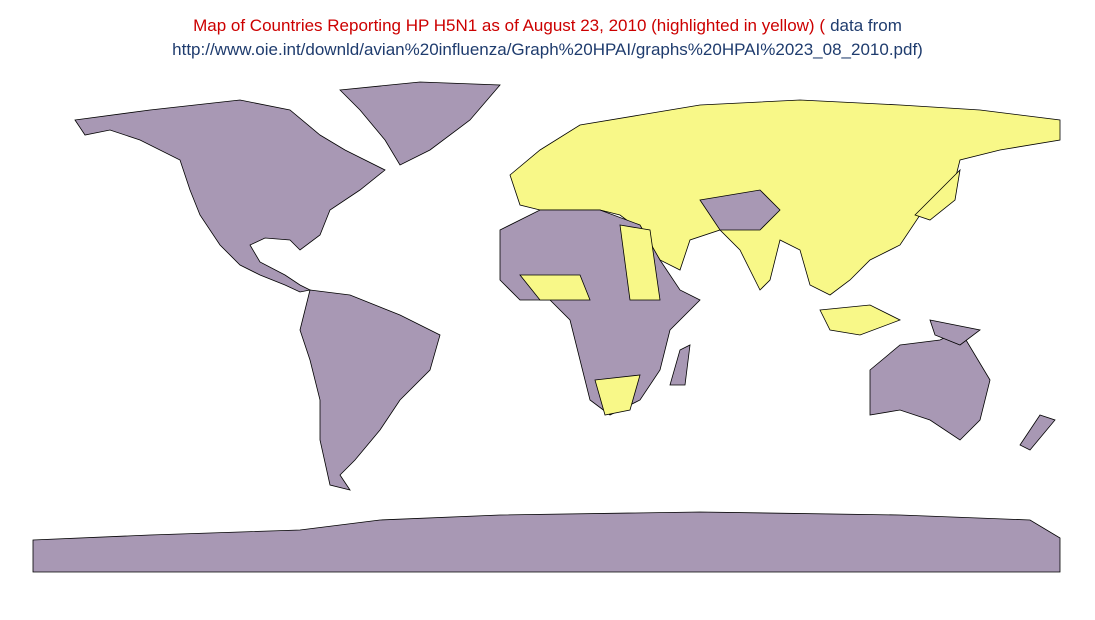 This screenshot has height=620, width=1095. Describe the element at coordinates (860, 320) in the screenshot. I see `southeast-asia-islands` at that location.